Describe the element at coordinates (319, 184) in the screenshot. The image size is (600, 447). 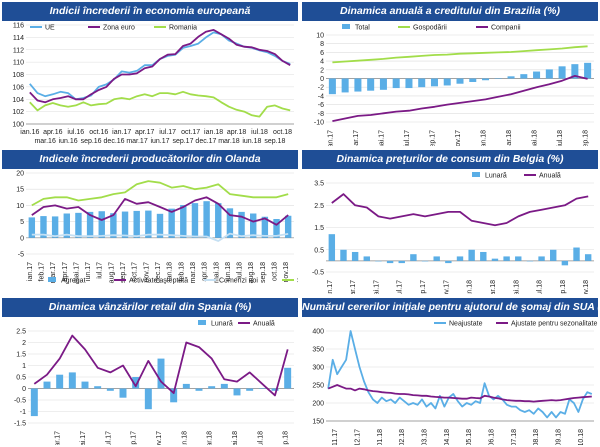
I see `y-tick-label: 3.5` at that location.